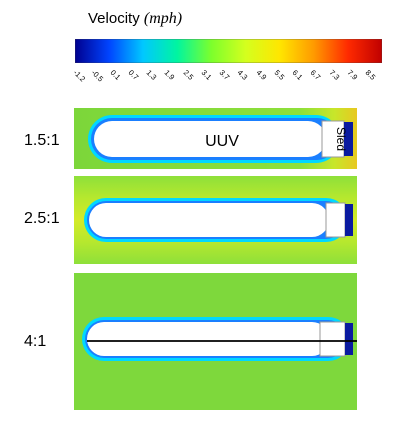 This screenshot has width=396, height=426. What do you see at coordinates (97, 76) in the screenshot?
I see `colorbar-tick-label: -0.5` at bounding box center [97, 76].